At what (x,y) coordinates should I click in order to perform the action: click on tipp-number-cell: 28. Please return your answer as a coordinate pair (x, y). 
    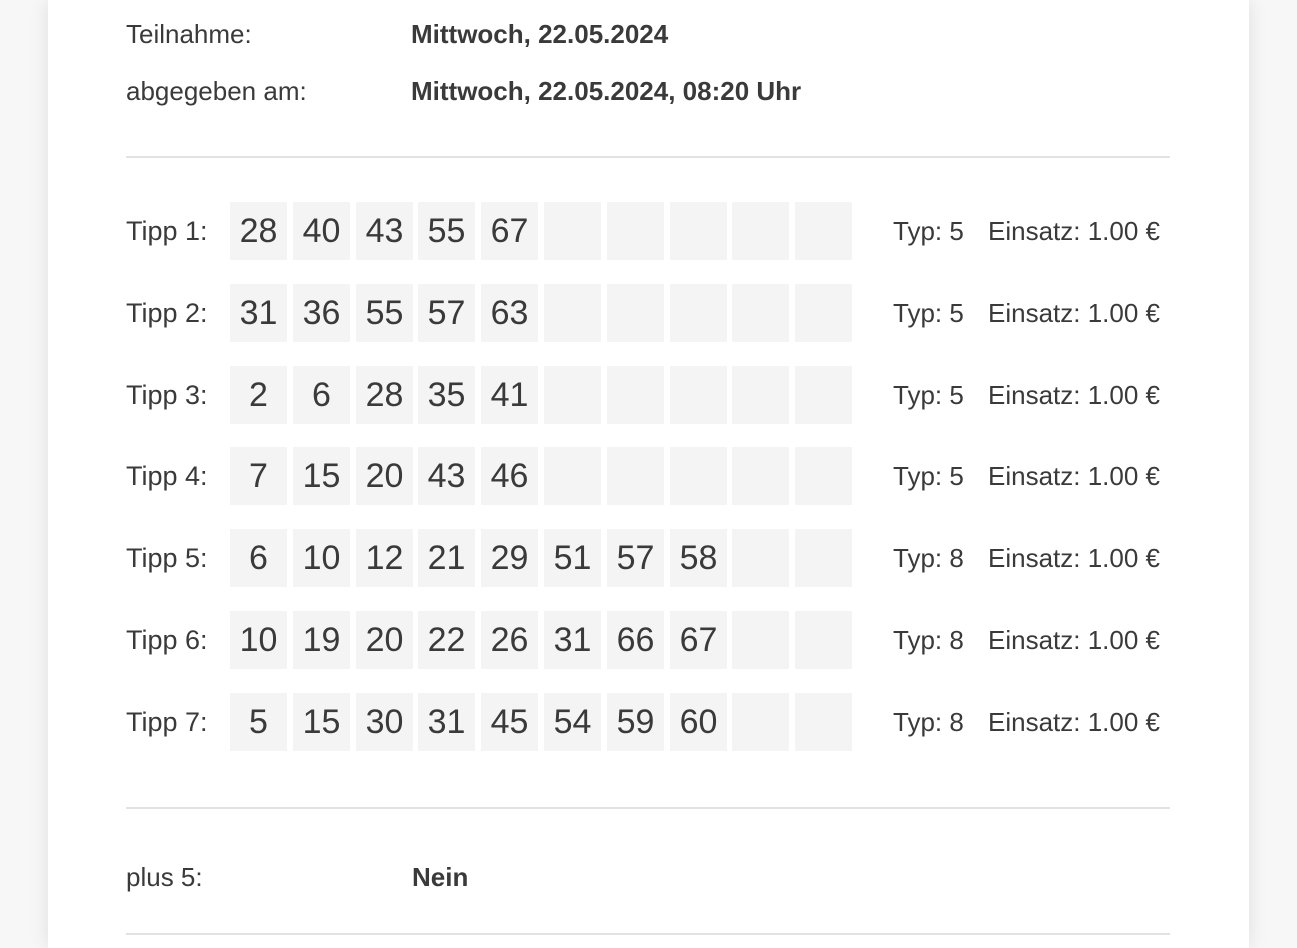
    Looking at the image, I should click on (384, 395).